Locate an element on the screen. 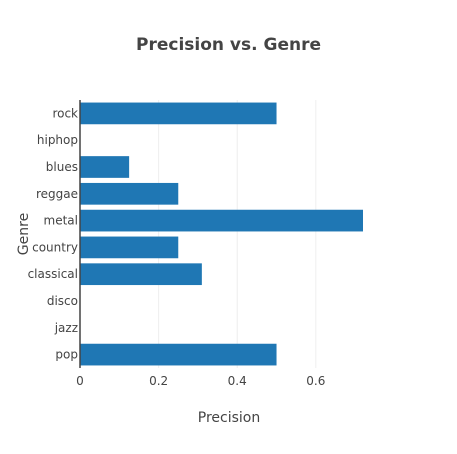 This screenshot has width=457, height=454. bar-blues is located at coordinates (105, 167).